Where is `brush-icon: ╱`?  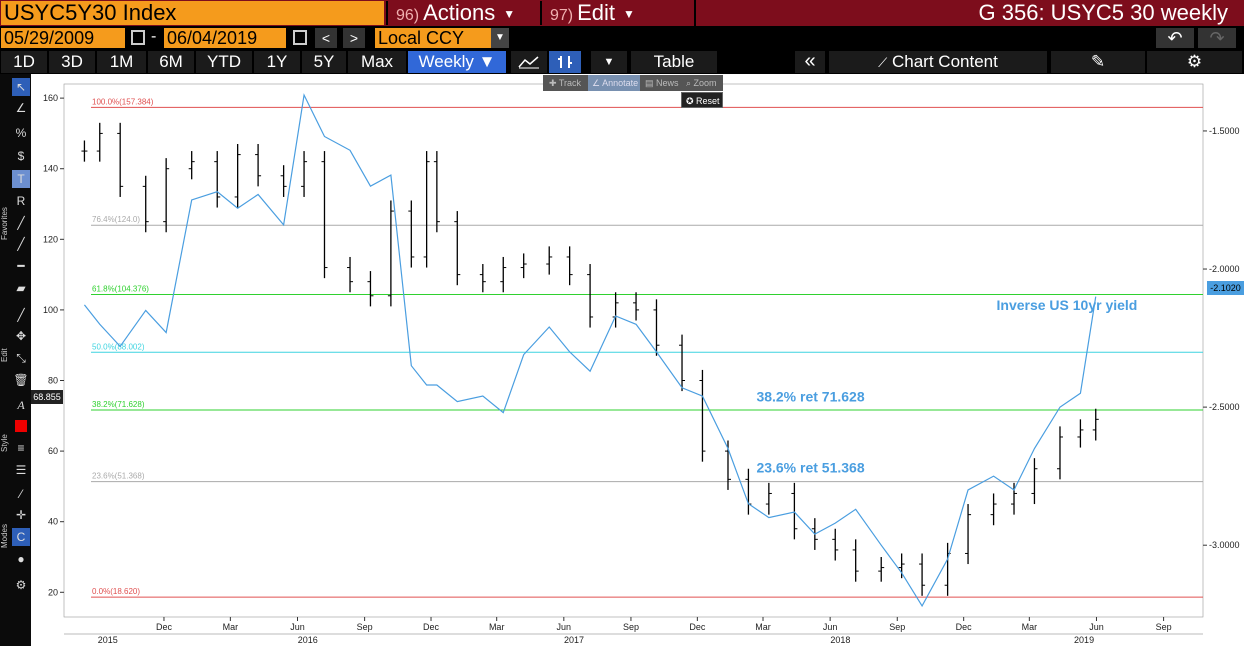
brush-icon: ╱ is located at coordinates (21, 244).